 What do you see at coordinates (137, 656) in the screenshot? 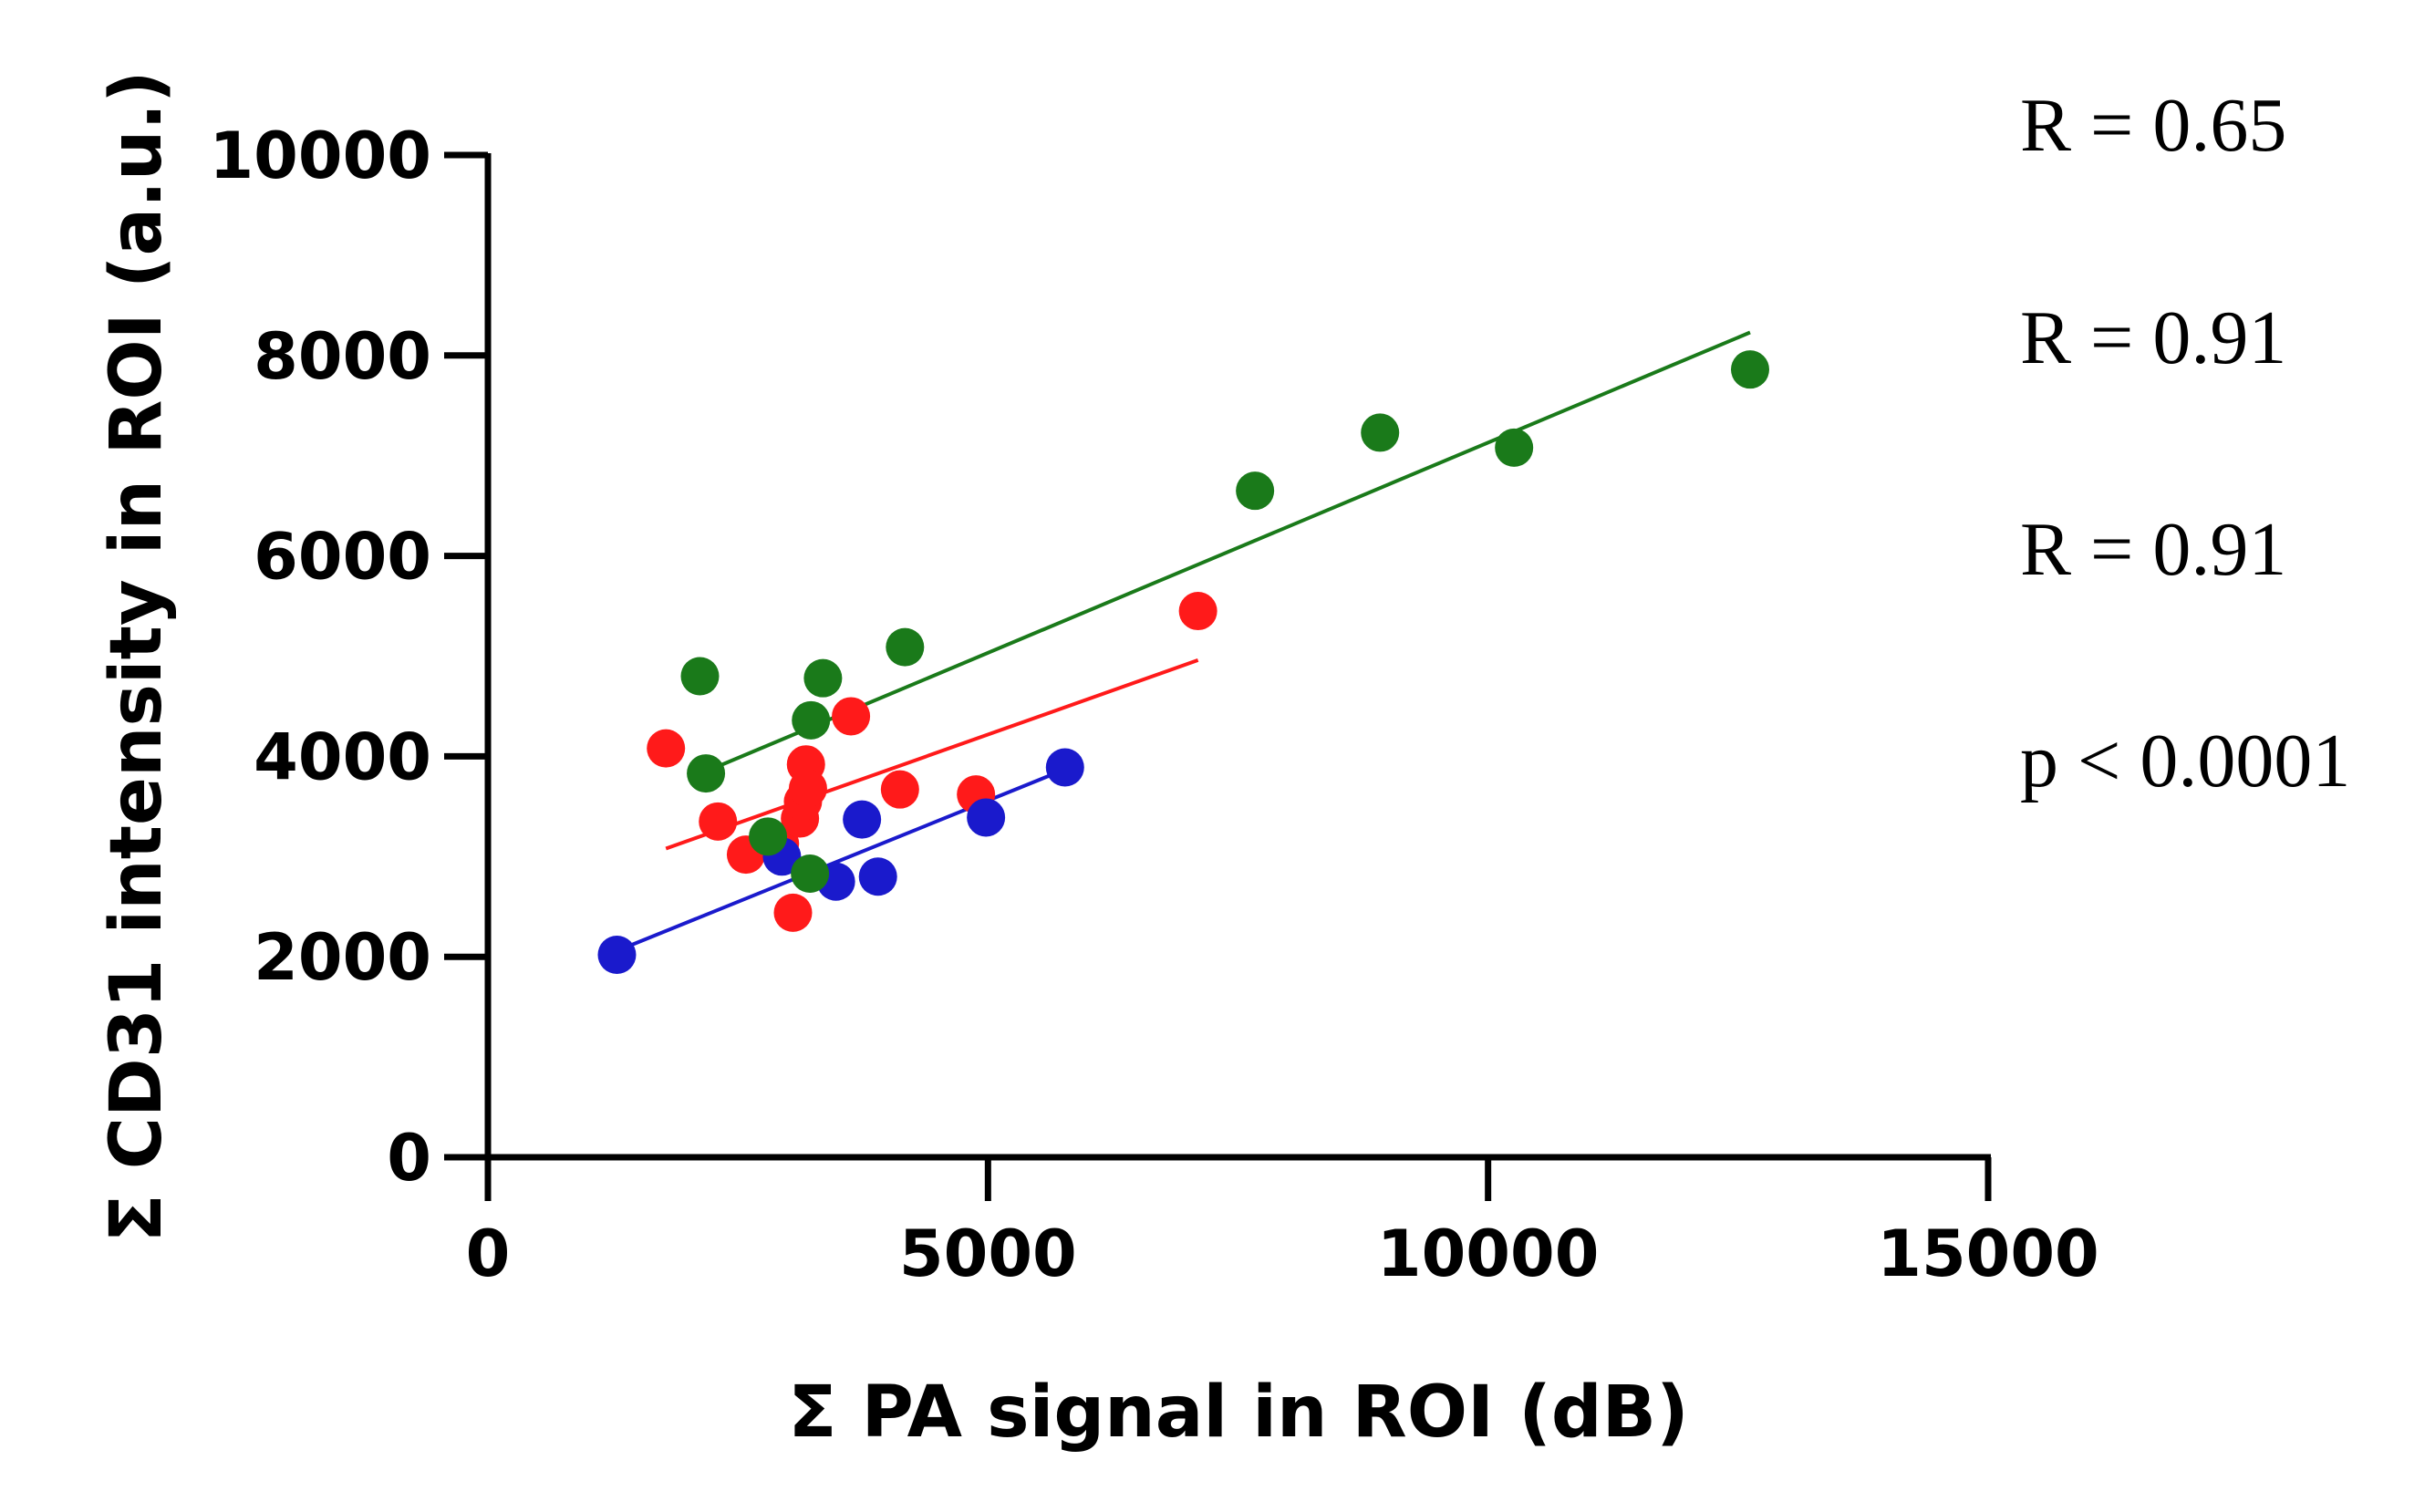
I see `y-axis-title: Σ CD31 intensity in ROI (a.u.)` at bounding box center [137, 656].